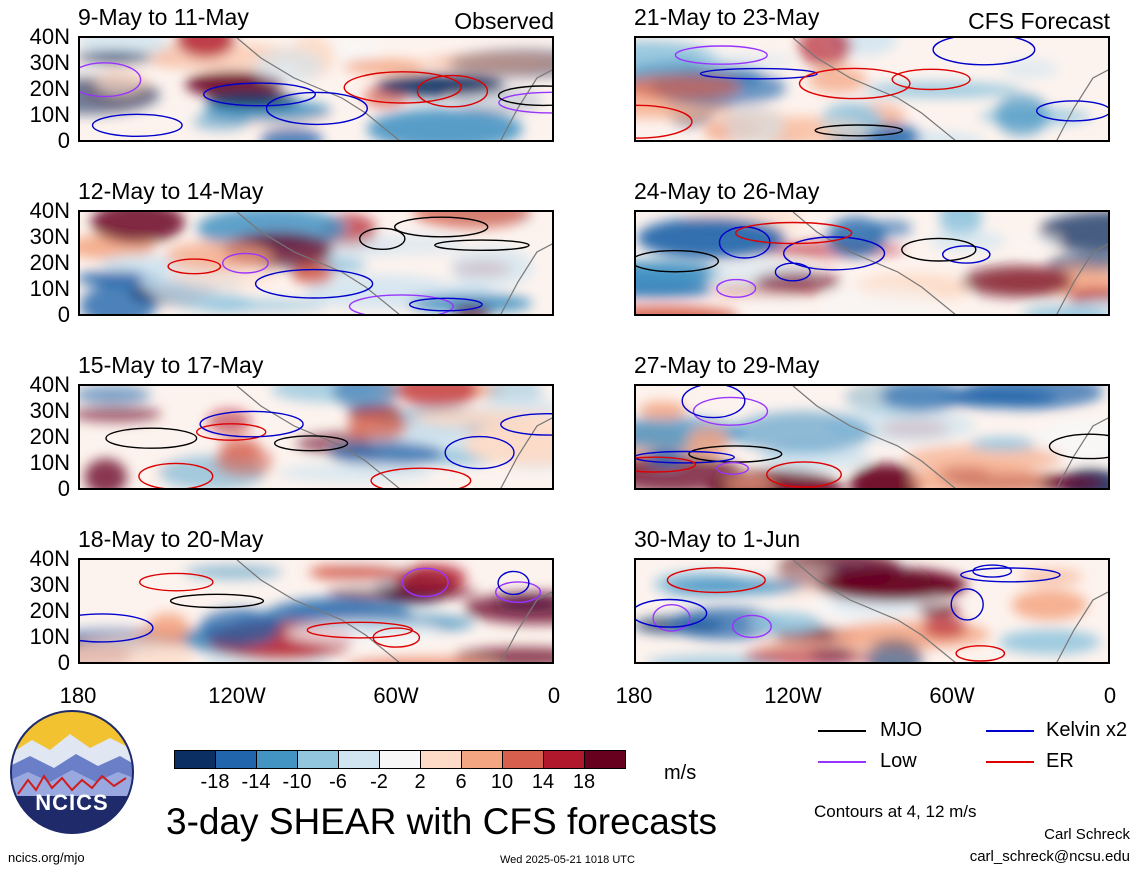 This screenshot has height=871, width=1135. What do you see at coordinates (72, 802) in the screenshot?
I see `logo-text: NCICS` at bounding box center [72, 802].